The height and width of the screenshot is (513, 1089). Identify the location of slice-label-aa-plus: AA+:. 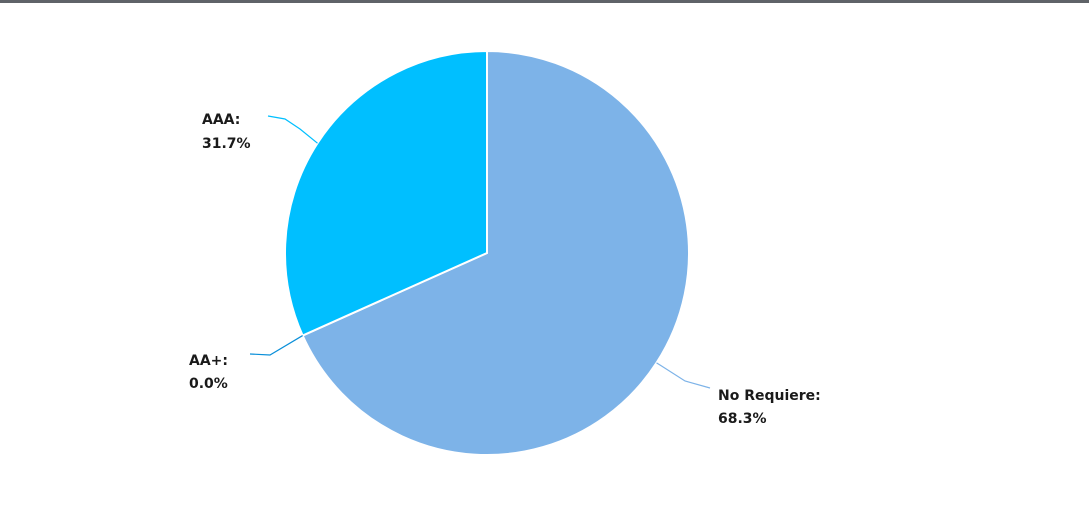
(208, 361).